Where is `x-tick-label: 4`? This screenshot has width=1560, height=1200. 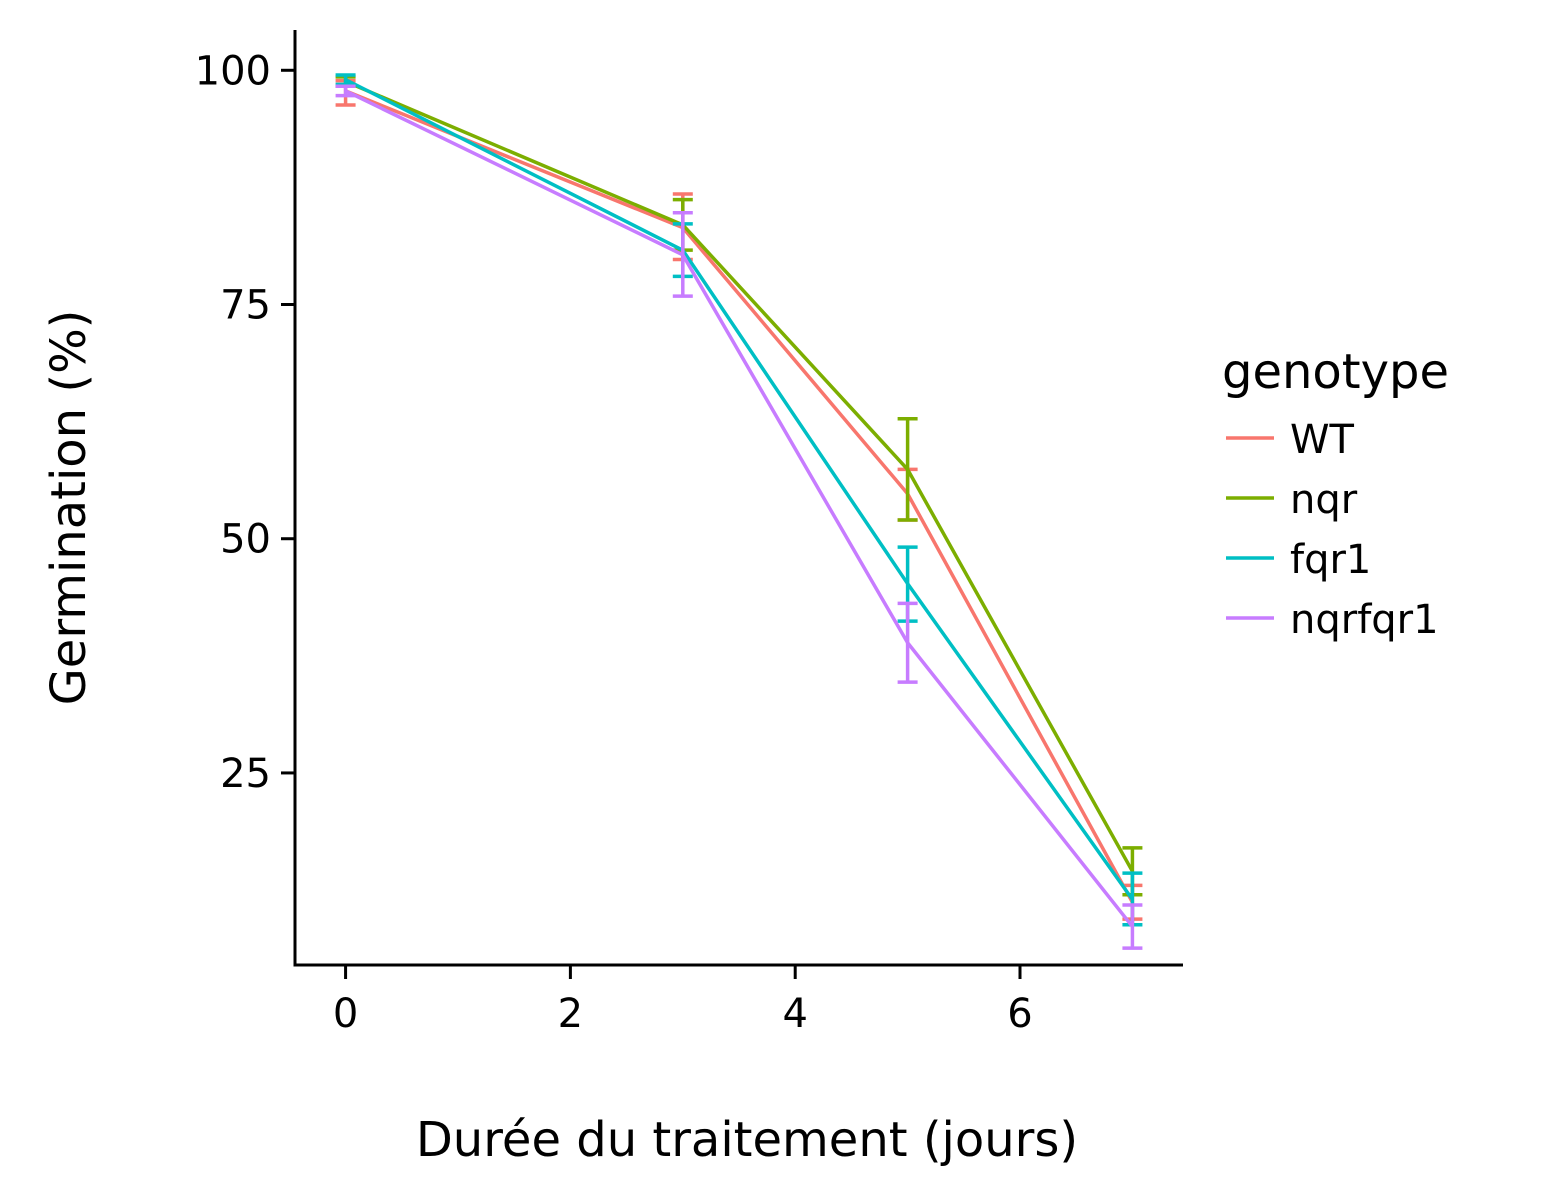 x-tick-label: 4 is located at coordinates (794, 1014).